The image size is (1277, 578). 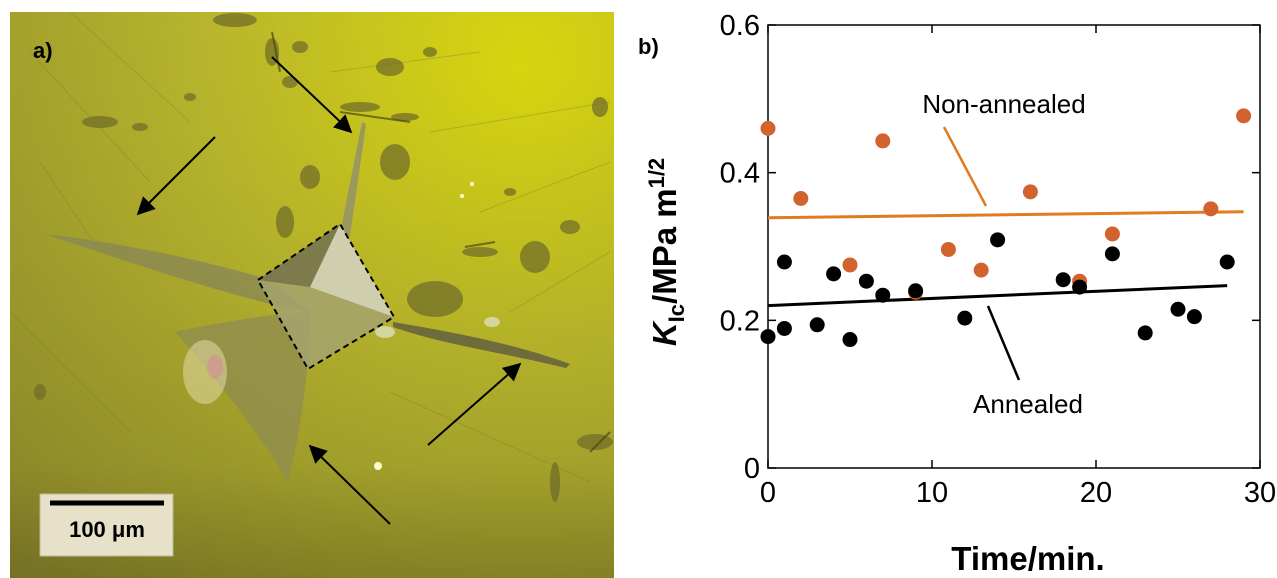 What do you see at coordinates (740, 26) in the screenshot?
I see `y-tick-label: 0.6` at bounding box center [740, 26].